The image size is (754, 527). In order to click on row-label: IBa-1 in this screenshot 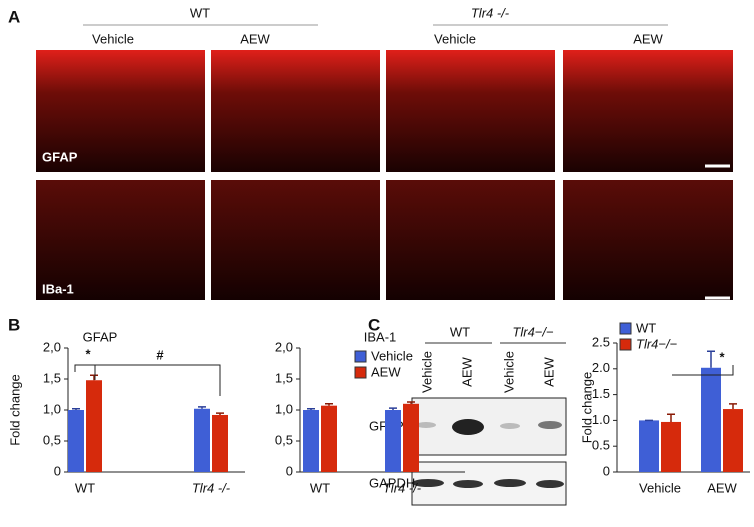, I will do `click(58, 288)`.